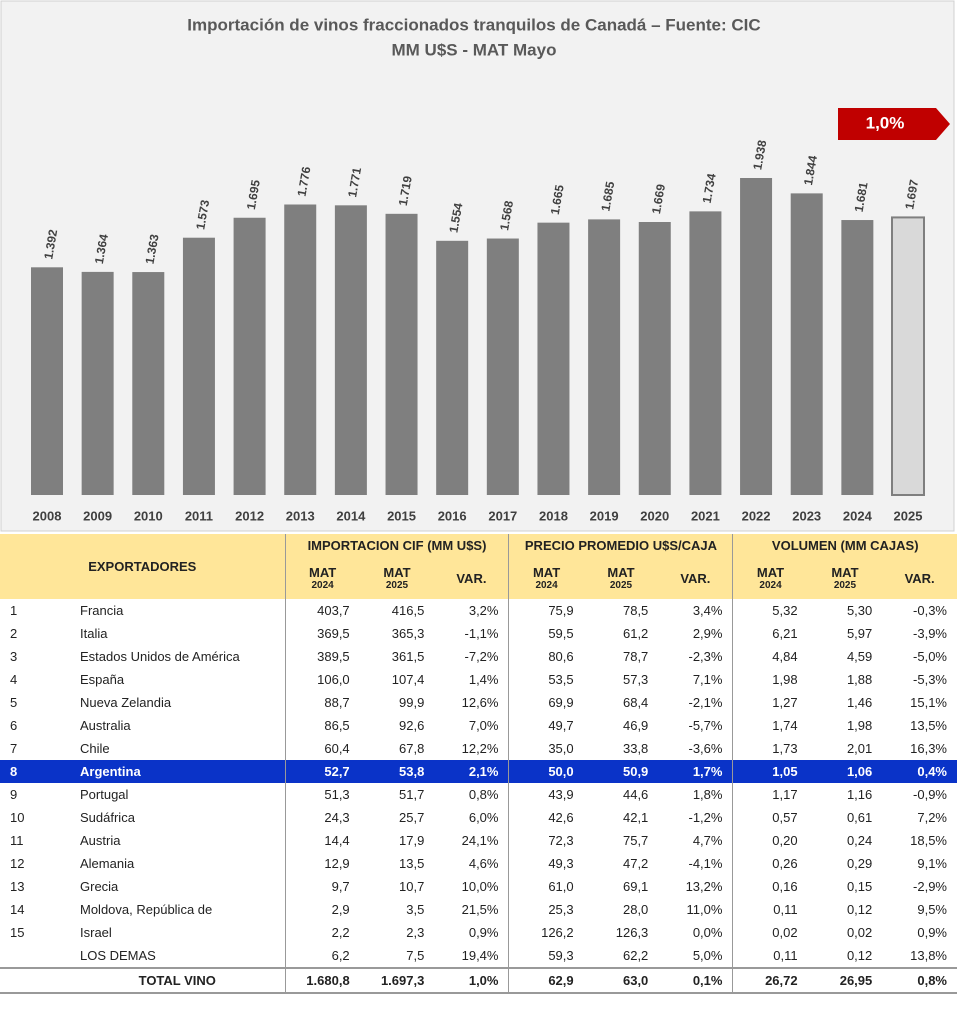  What do you see at coordinates (635, 955) in the screenshot?
I see `cell: 62,2` at bounding box center [635, 955].